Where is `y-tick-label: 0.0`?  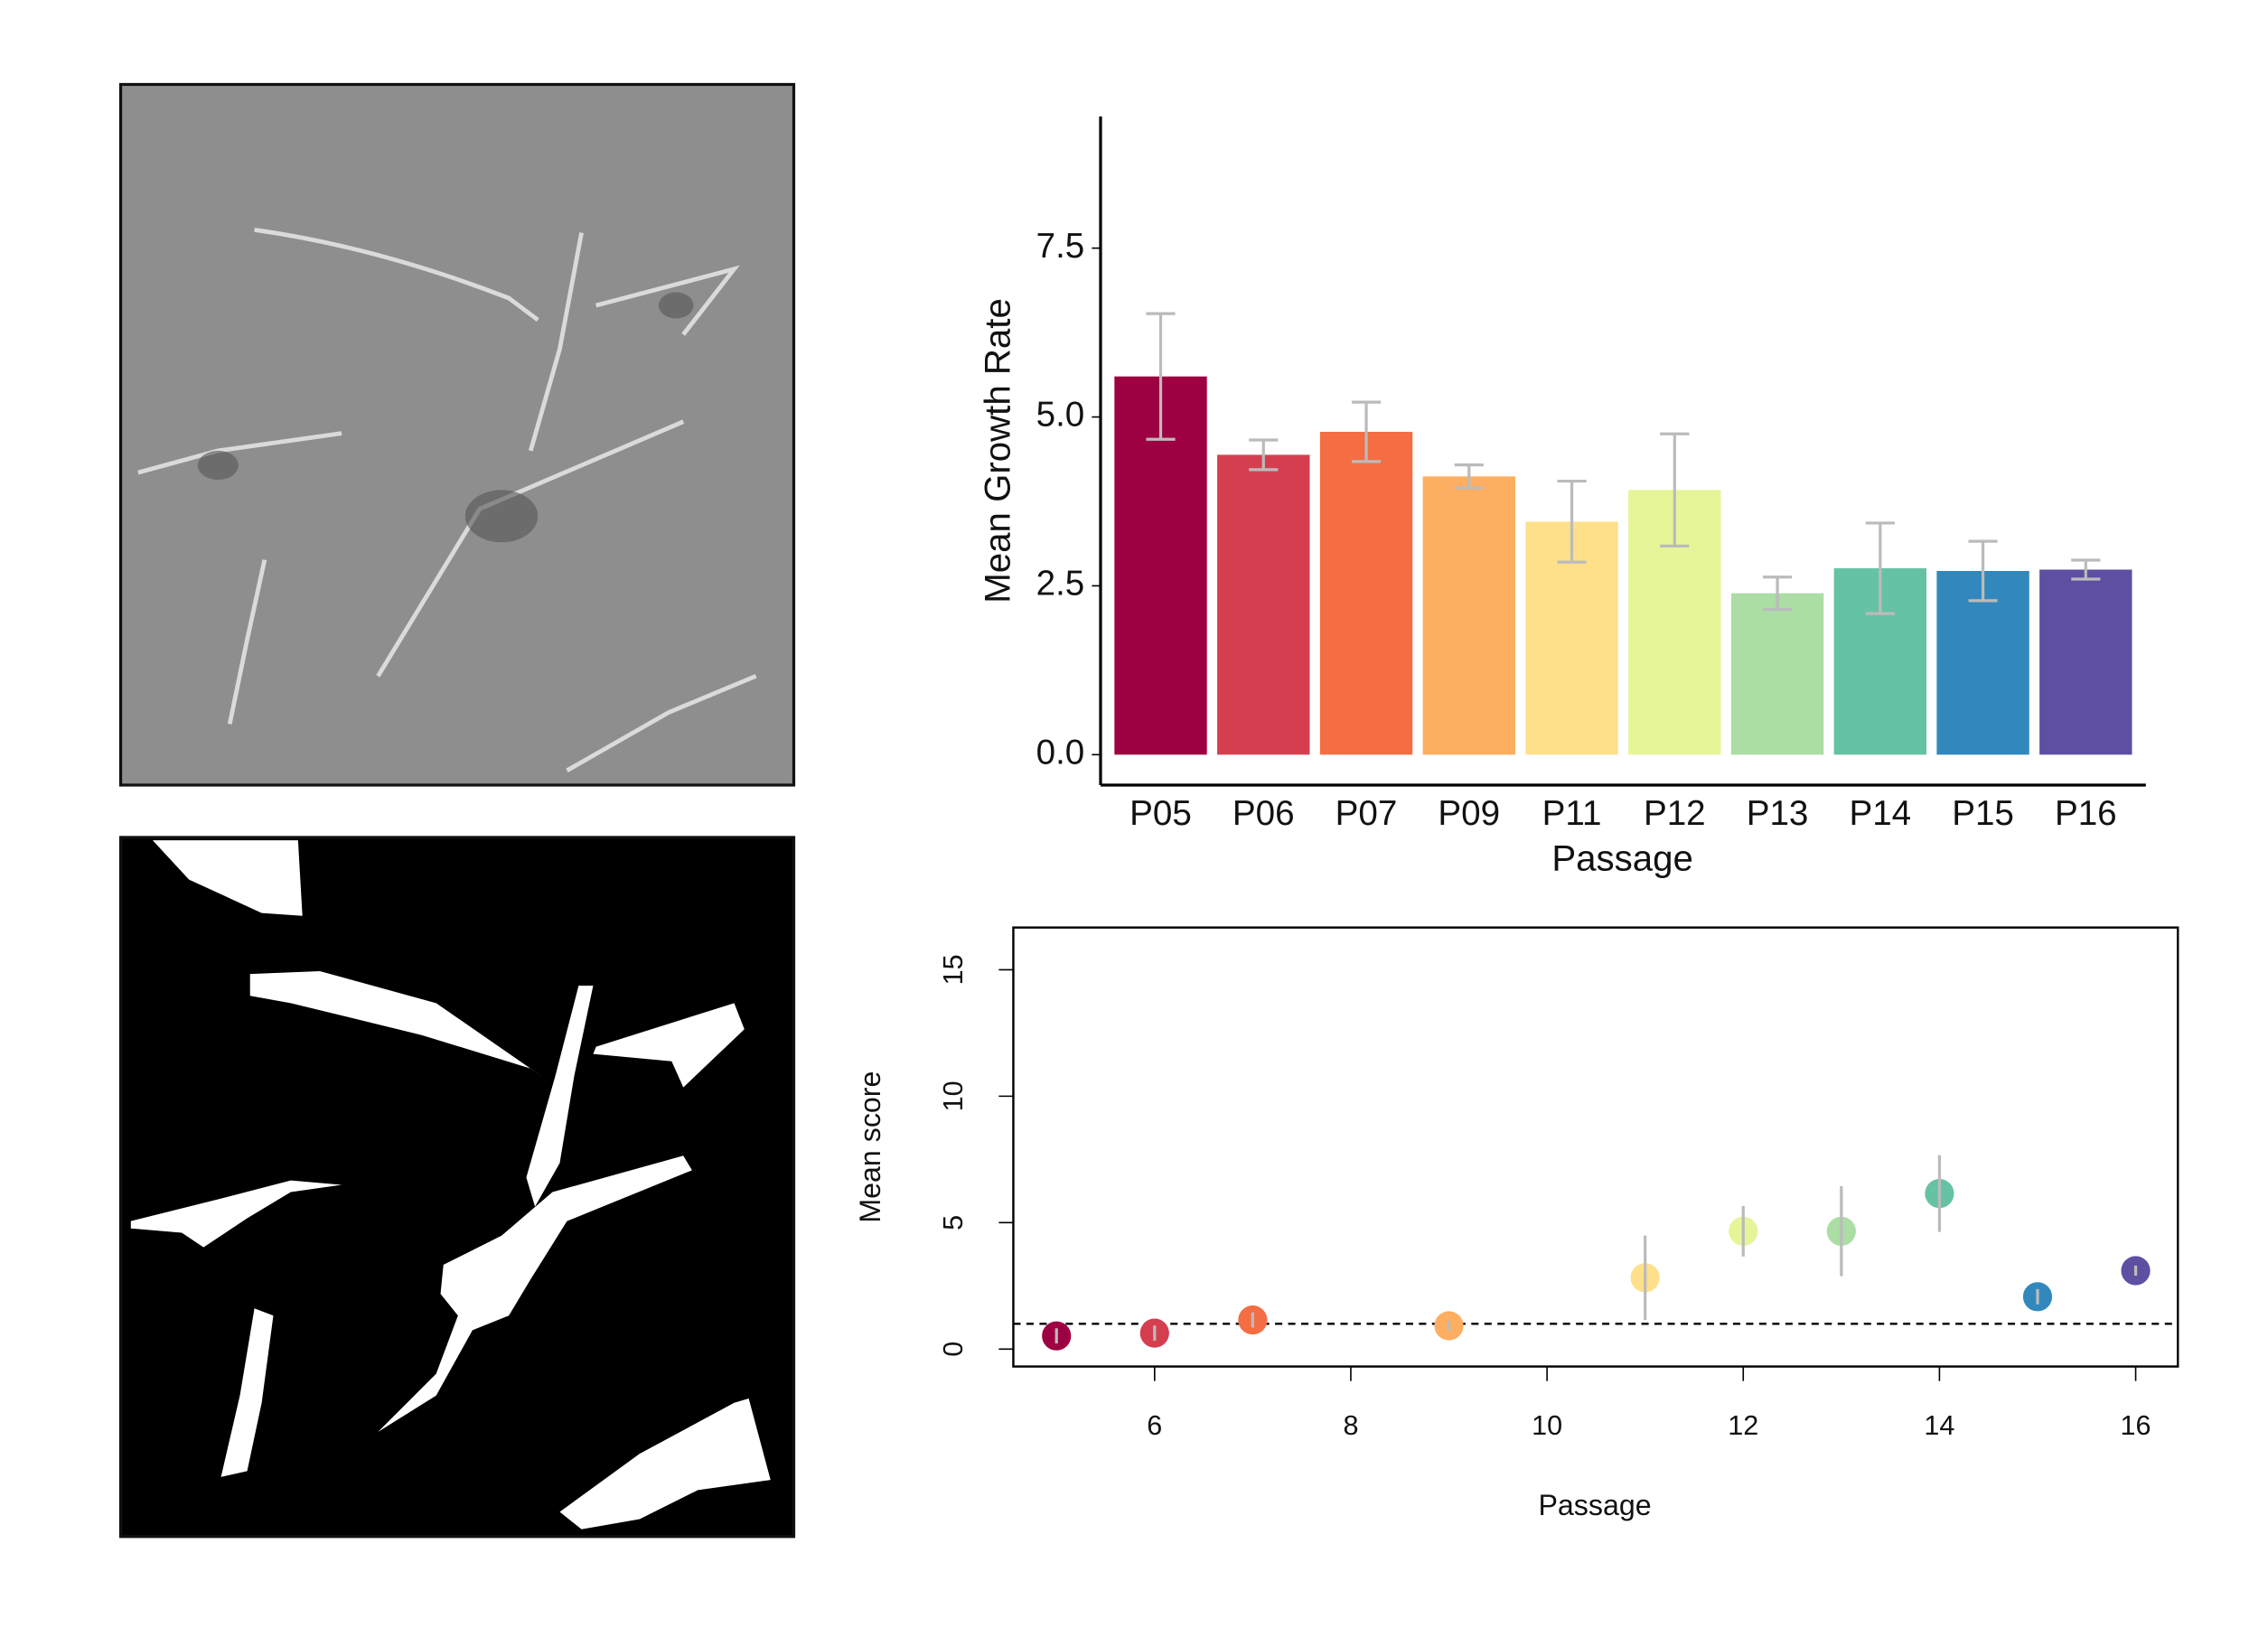
y-tick-label: 0.0 is located at coordinates (1060, 753).